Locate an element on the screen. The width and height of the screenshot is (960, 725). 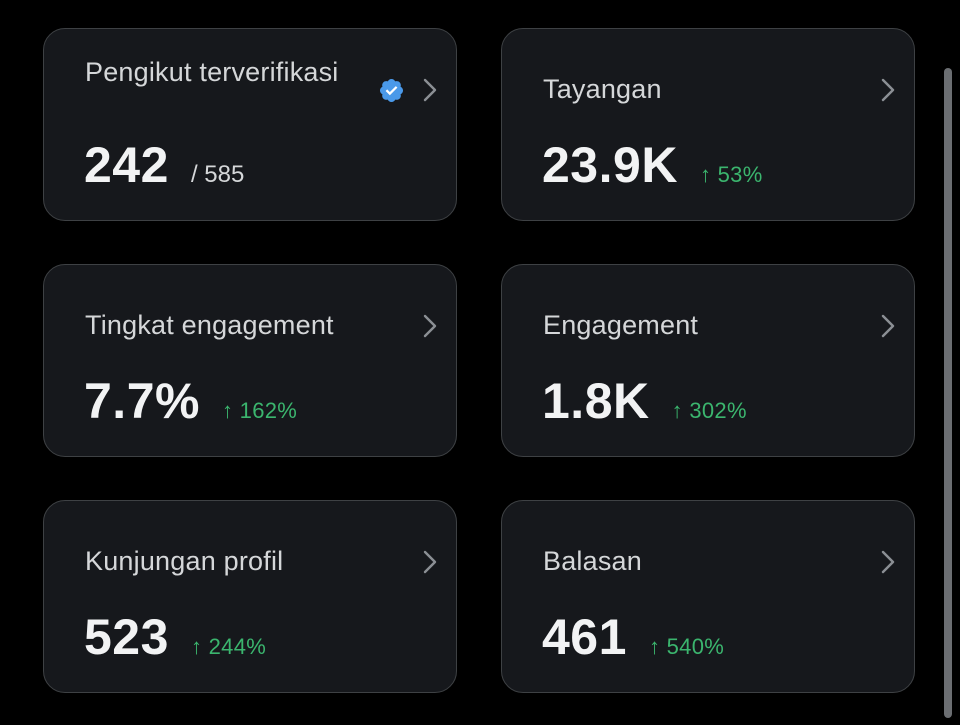
metric-value: 23.9K is located at coordinates (610, 165).